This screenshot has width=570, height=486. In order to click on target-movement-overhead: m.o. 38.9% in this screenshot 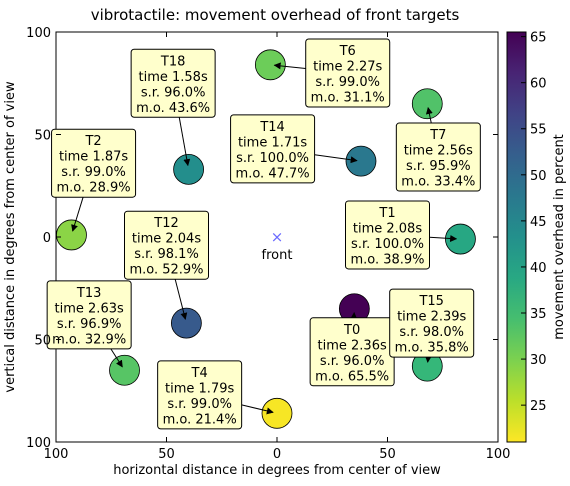, I will do `click(387, 259)`.